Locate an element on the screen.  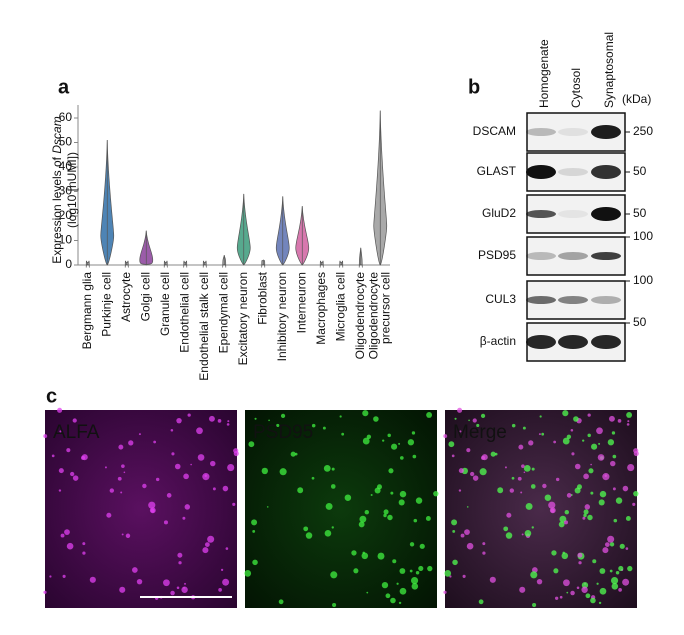
marker-label: 100 is located at coordinates (643, 280).